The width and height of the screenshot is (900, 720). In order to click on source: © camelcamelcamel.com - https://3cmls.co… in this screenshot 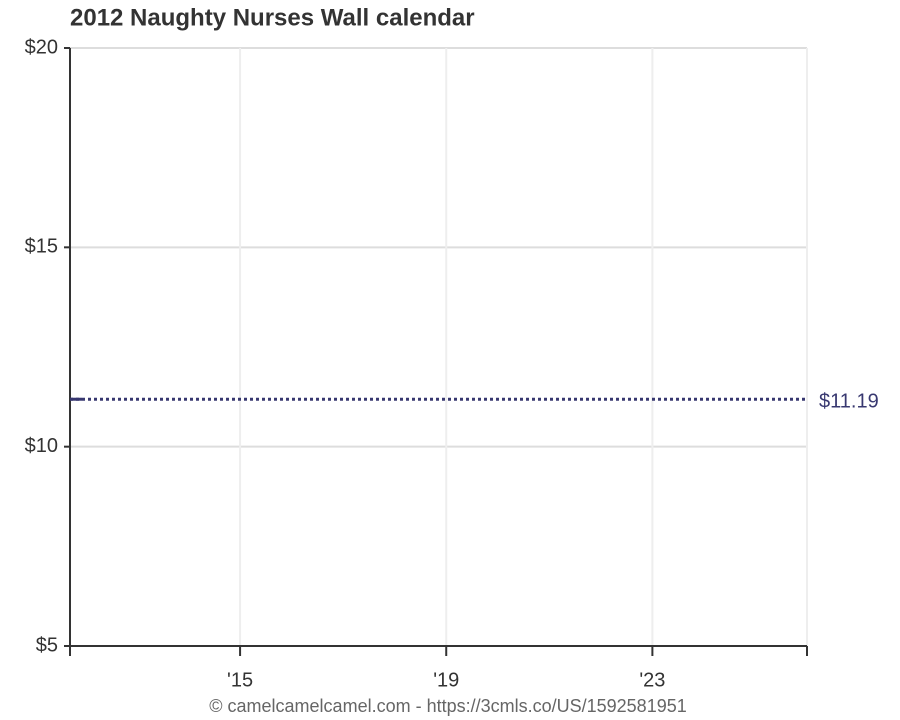, I will do `click(447, 706)`.